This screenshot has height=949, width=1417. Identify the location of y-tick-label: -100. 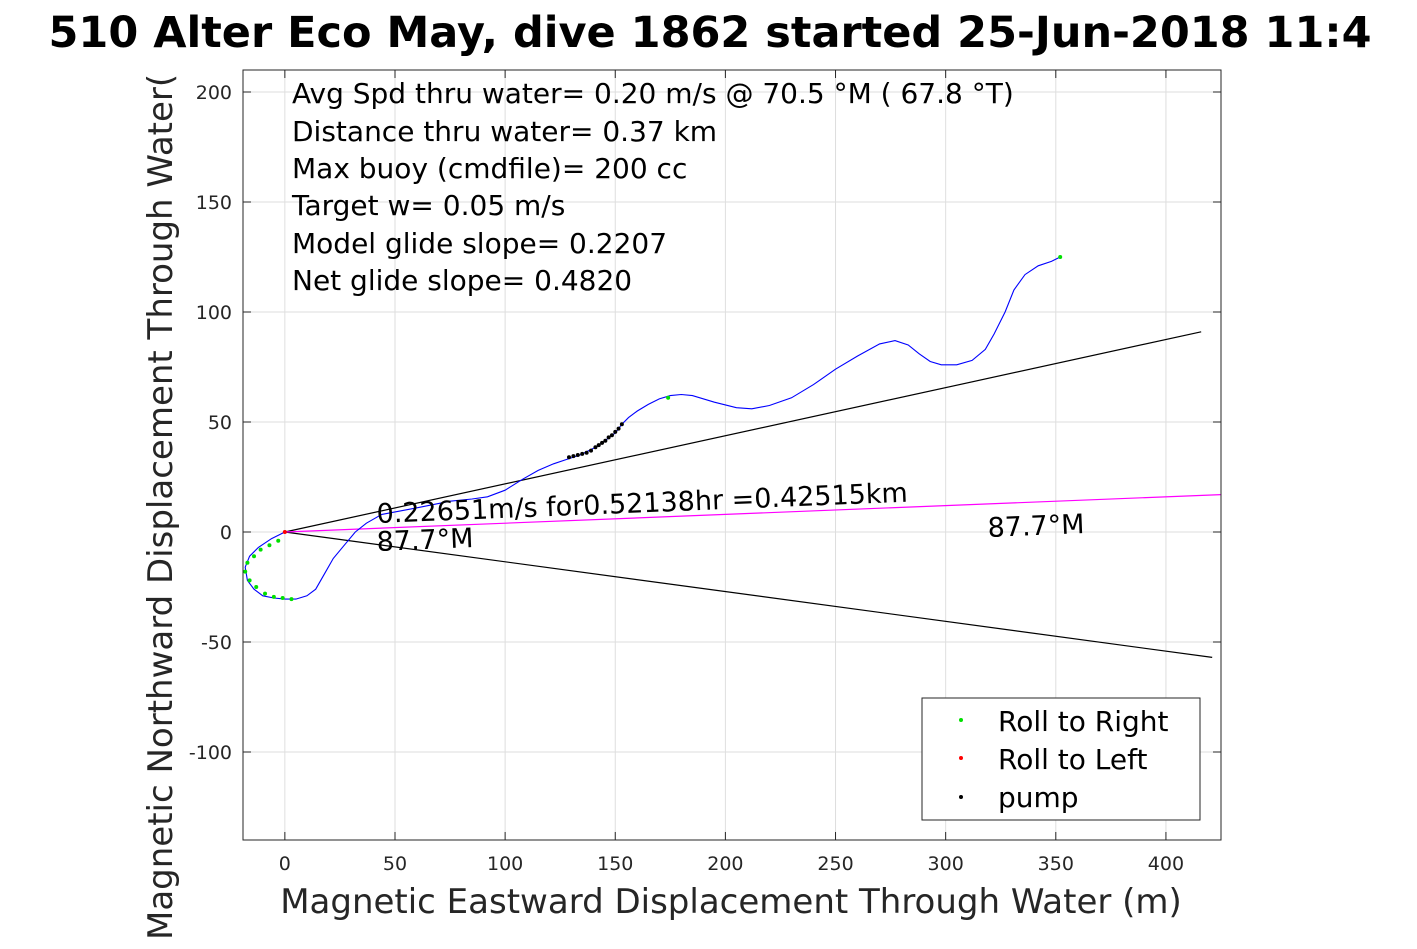
(210, 753).